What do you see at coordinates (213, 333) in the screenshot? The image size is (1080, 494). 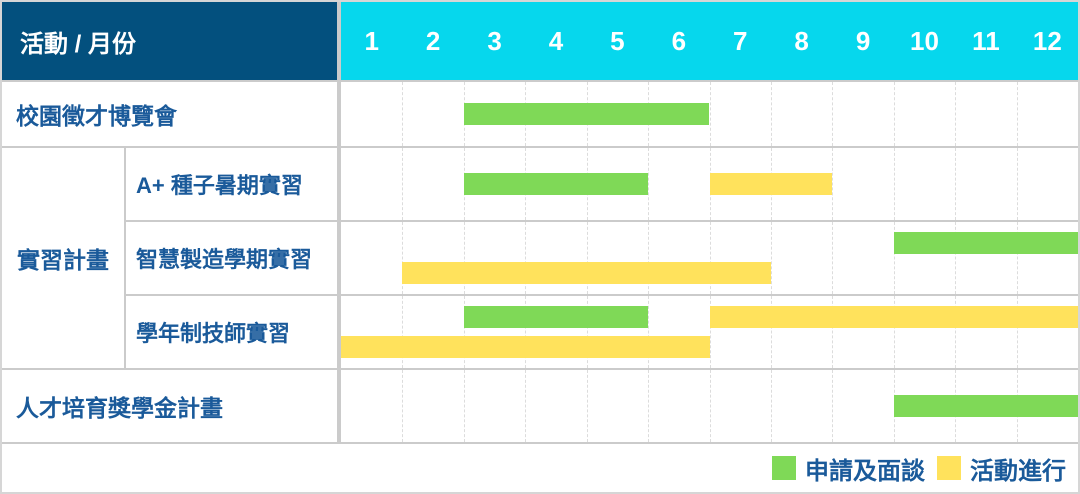 I see `row-label-text: 學年制技師實習` at bounding box center [213, 333].